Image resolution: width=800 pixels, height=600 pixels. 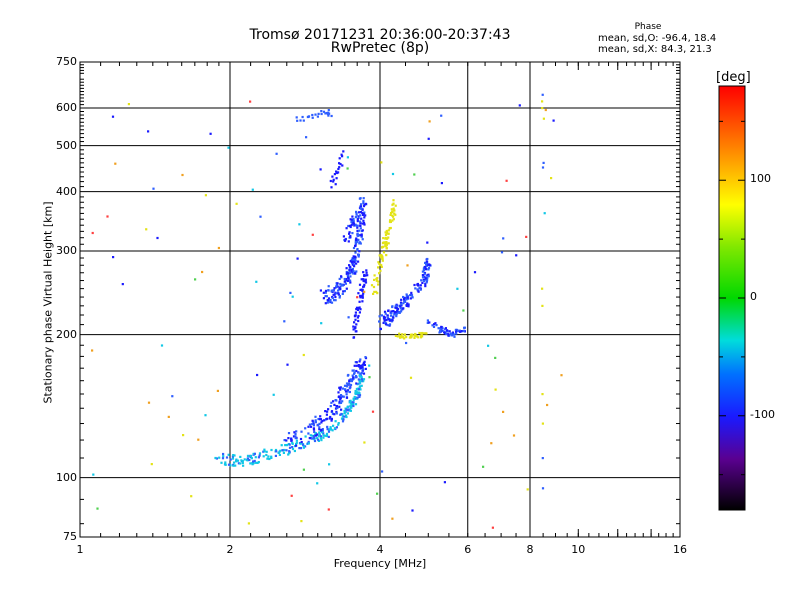 I want to click on x-tick-label: 1, so click(x=80, y=549).